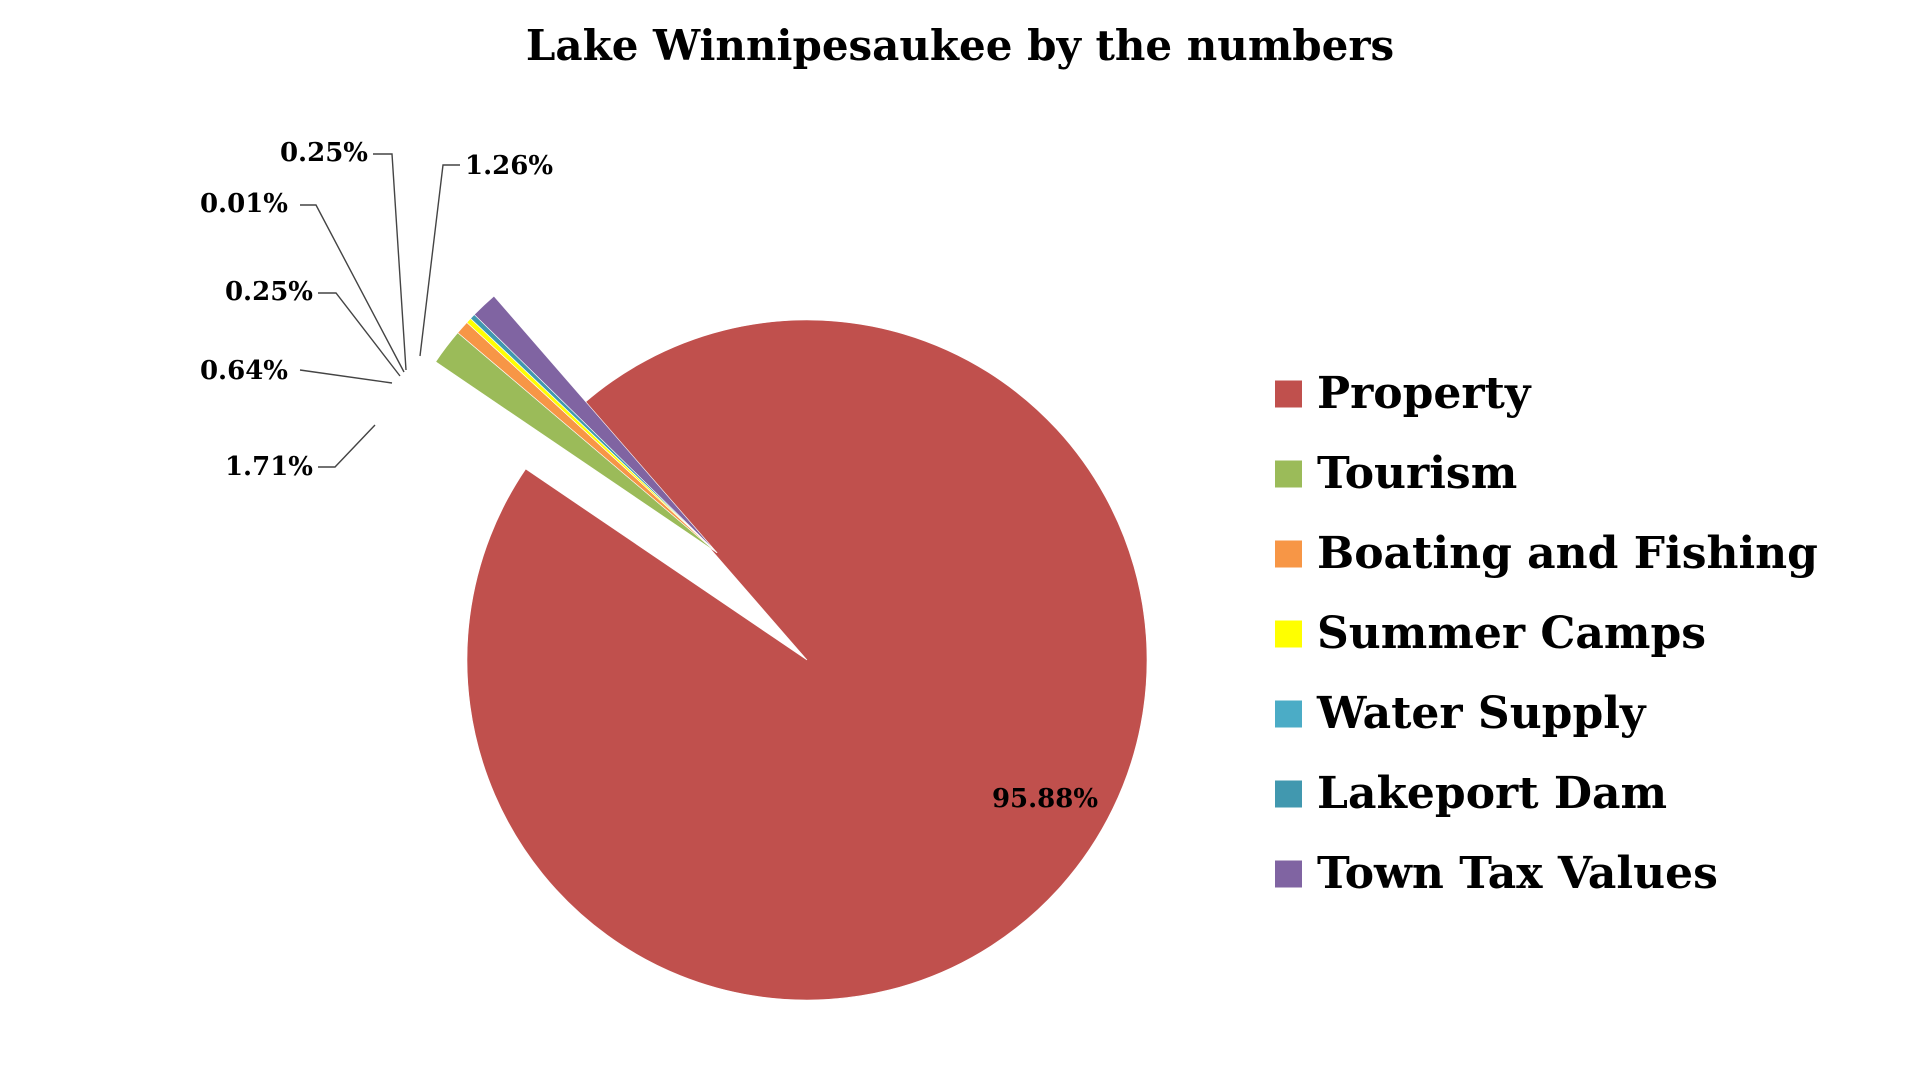  What do you see at coordinates (1288, 394) in the screenshot?
I see `legend-swatch-property` at bounding box center [1288, 394].